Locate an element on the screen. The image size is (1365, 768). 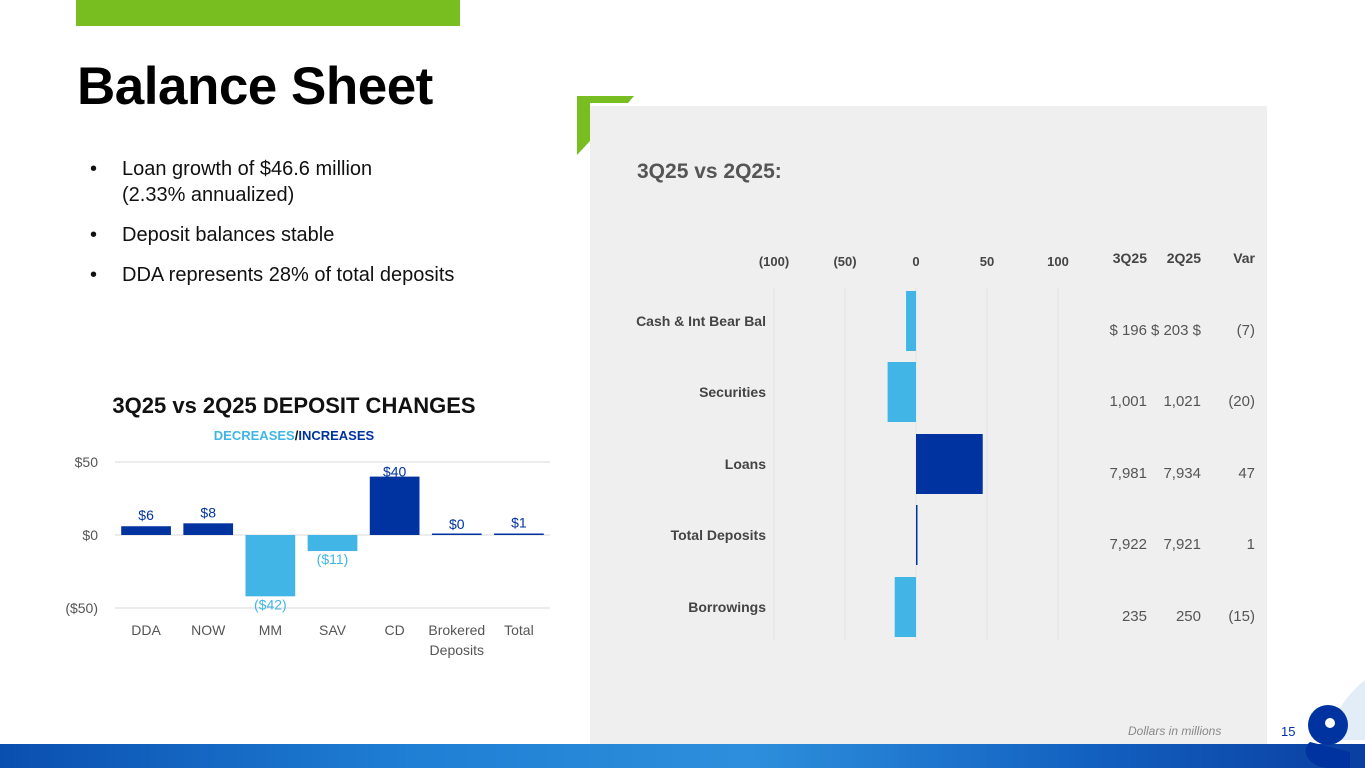
bullet-deposits: • Deposit balances stable is located at coordinates (320, 235).